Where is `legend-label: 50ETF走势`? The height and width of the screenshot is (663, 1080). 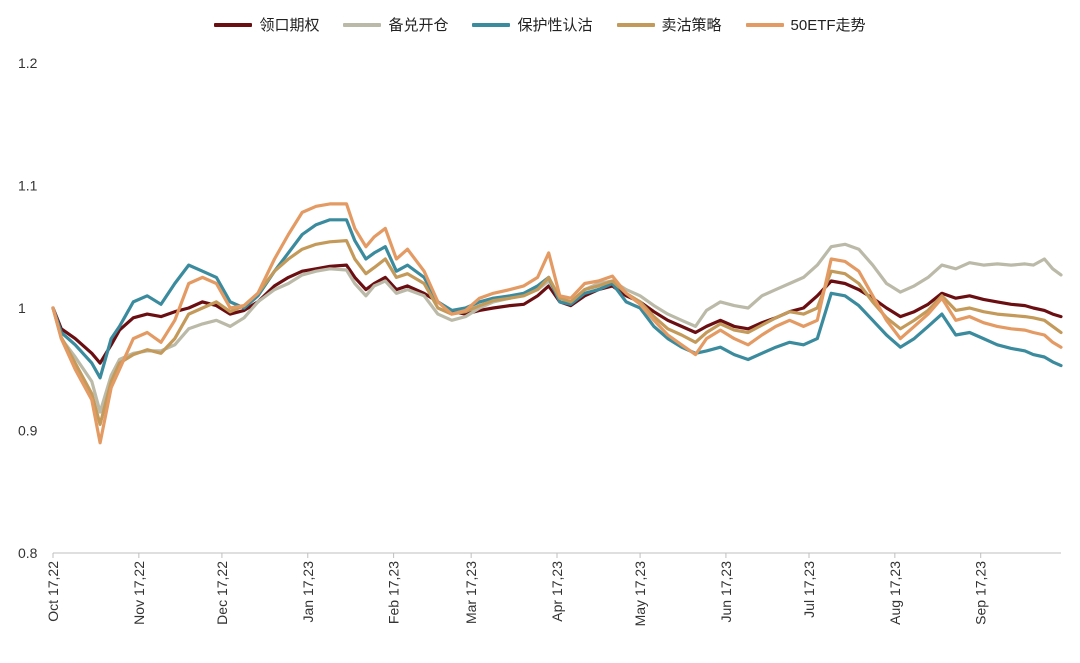 legend-label: 50ETF走势 is located at coordinates (828, 25).